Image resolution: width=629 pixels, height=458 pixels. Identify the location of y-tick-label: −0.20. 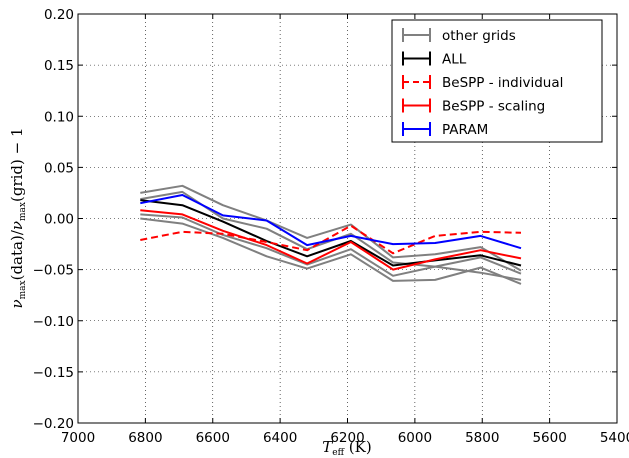
(53, 424).